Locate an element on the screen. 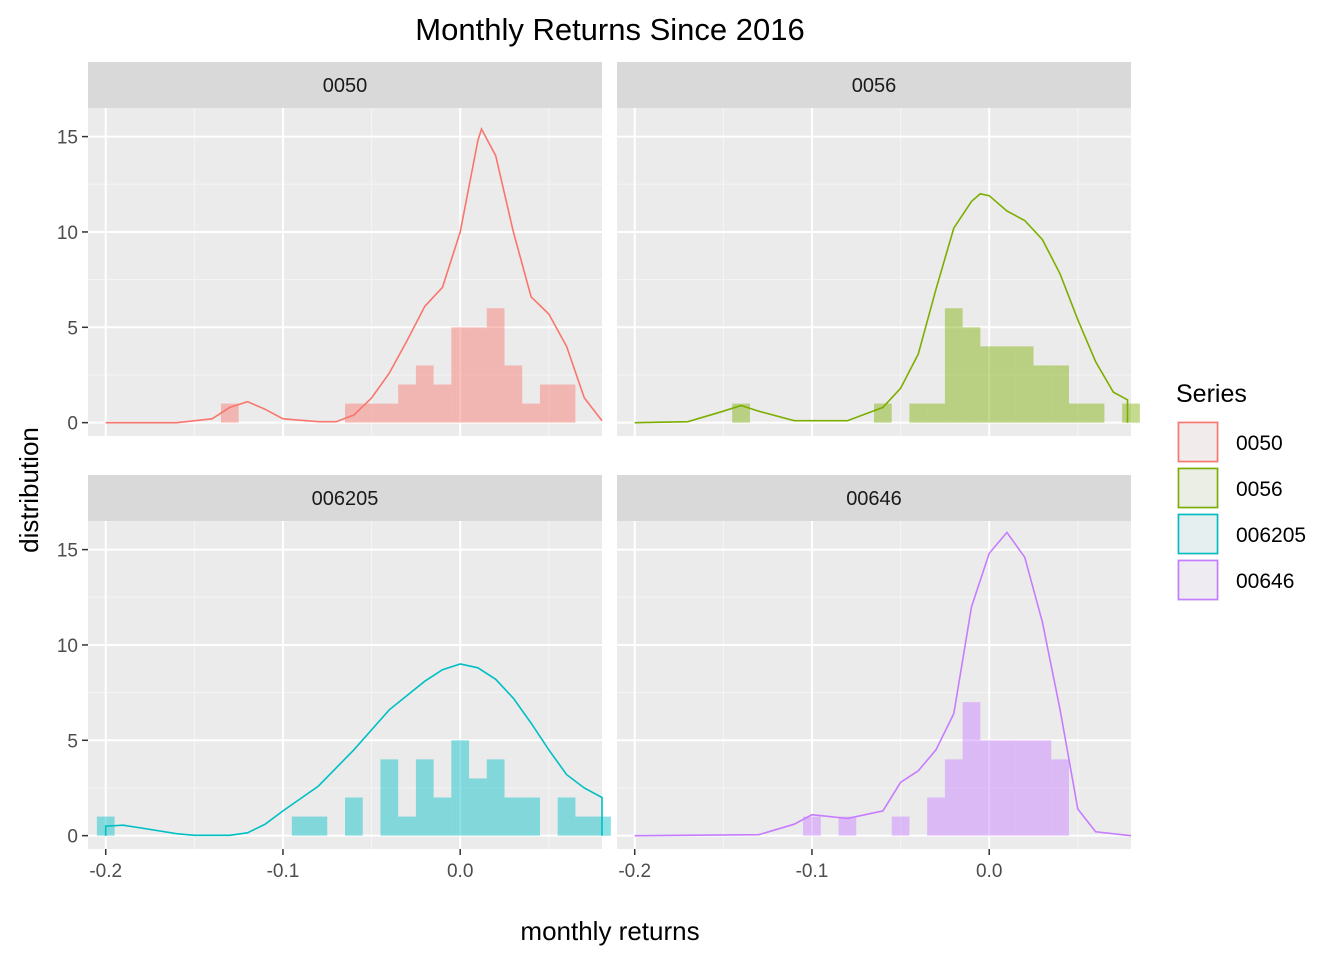  legend-label-006205: 006205 is located at coordinates (1271, 535).